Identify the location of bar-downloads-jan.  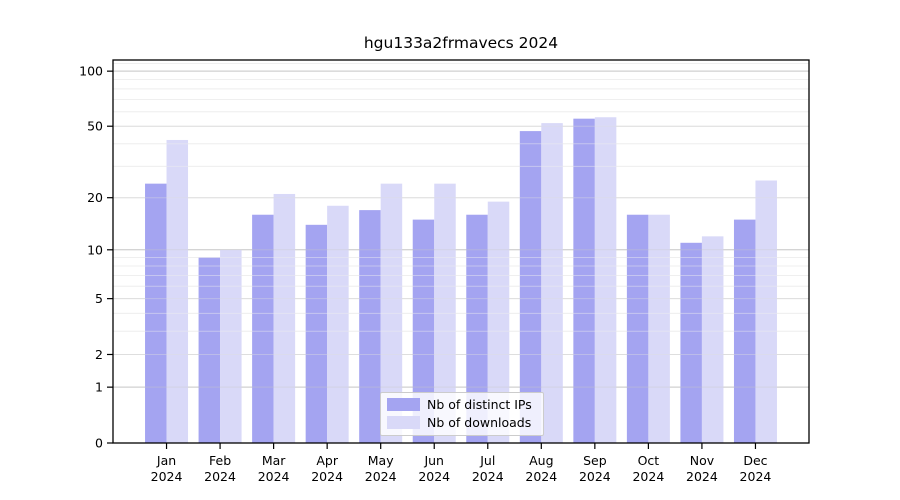
(177, 291).